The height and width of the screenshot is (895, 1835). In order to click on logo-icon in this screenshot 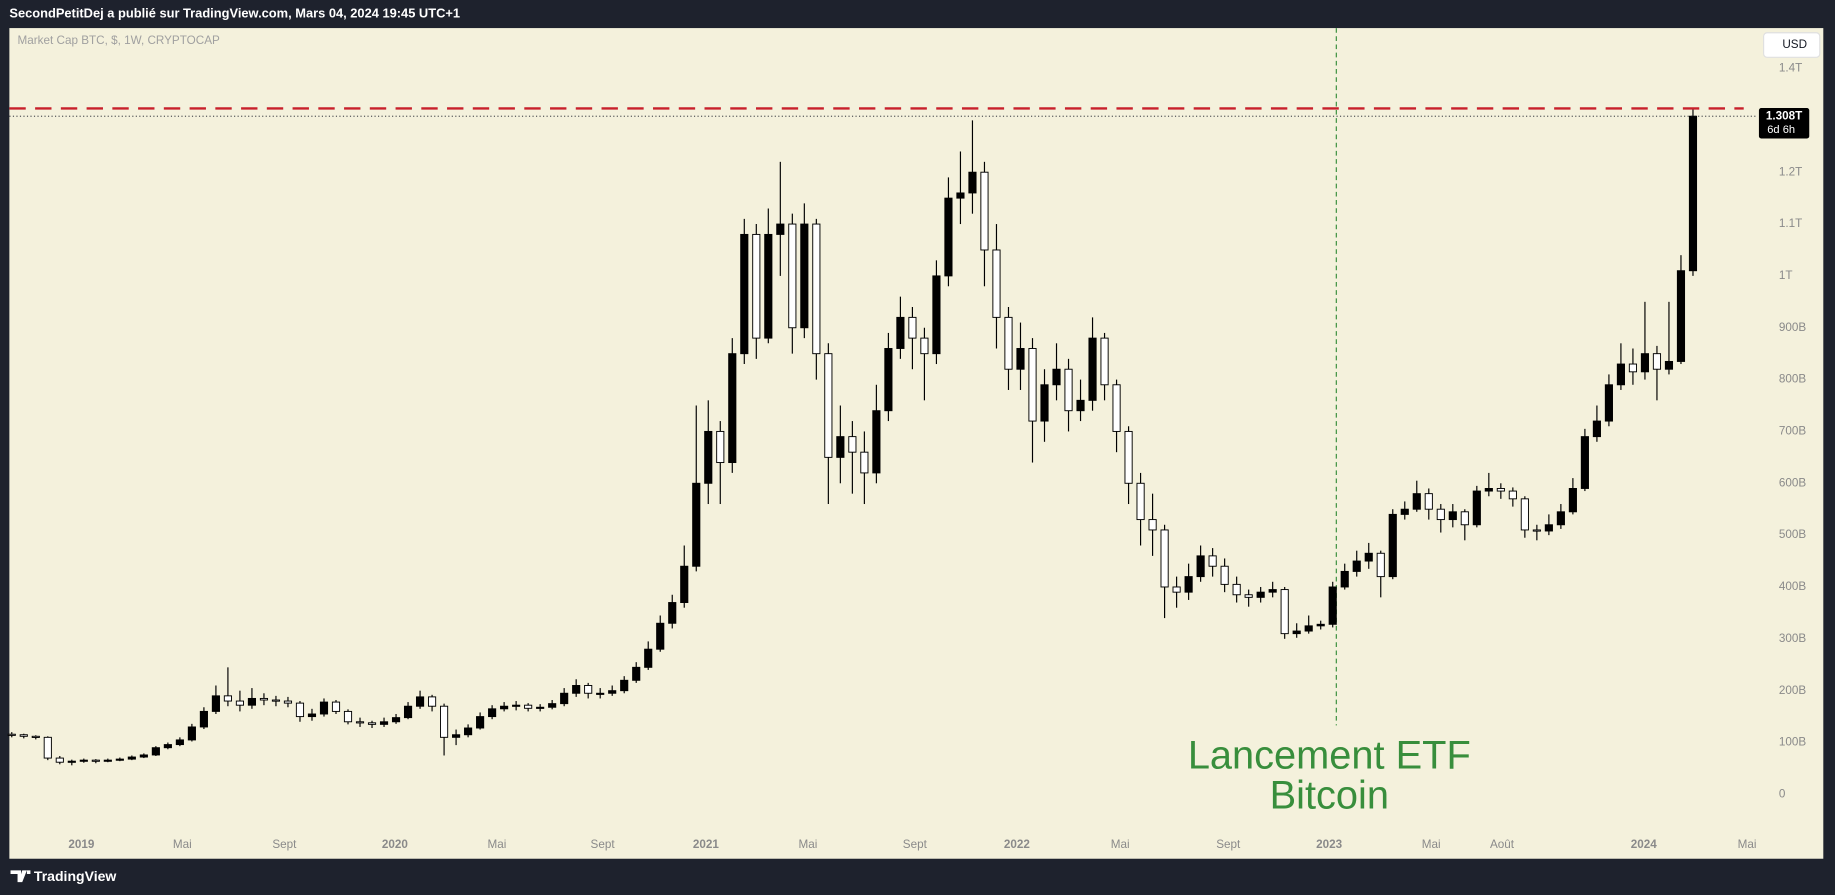, I will do `click(20, 876)`.